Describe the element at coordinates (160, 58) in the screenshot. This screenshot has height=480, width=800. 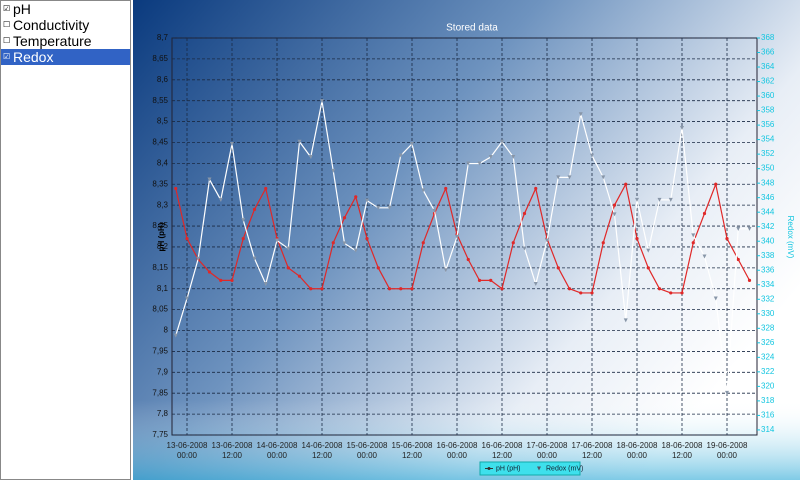
I see `y-tick-label: 8,65` at that location.